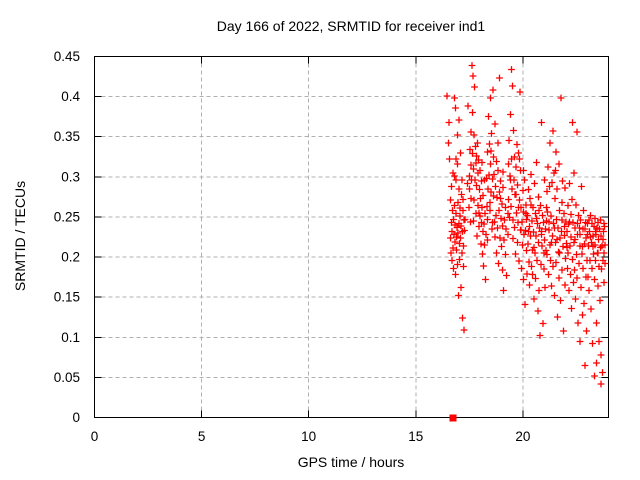 The height and width of the screenshot is (480, 640). Describe the element at coordinates (67, 377) in the screenshot. I see `y-tick-label: 0.05` at that location.